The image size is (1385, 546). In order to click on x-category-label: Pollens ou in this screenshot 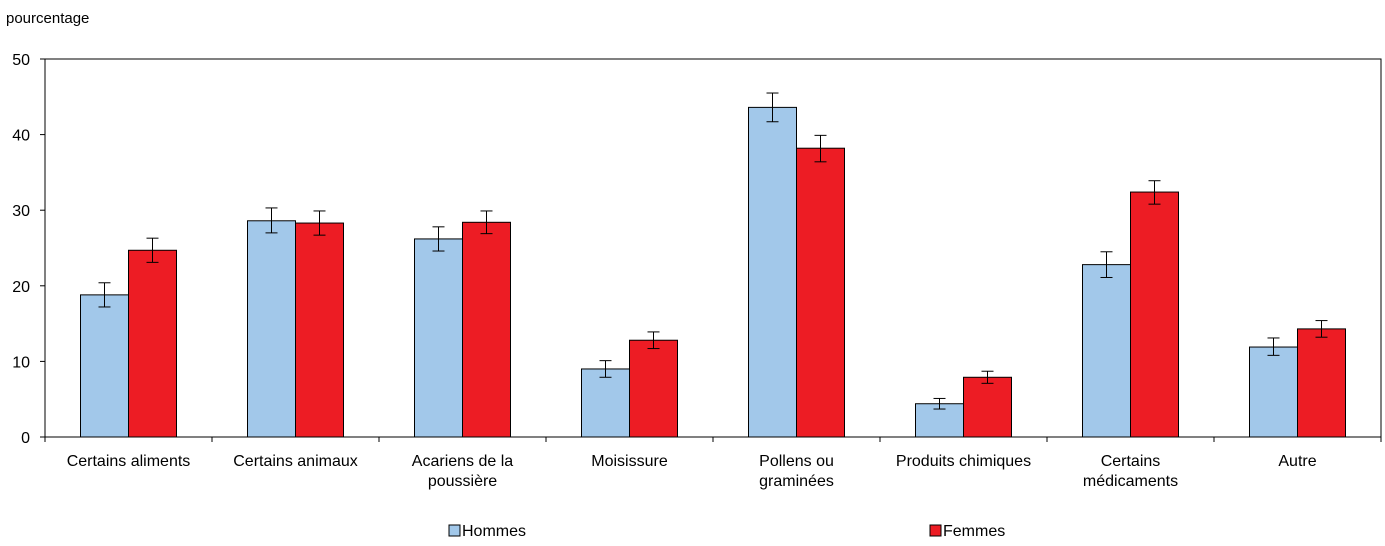, I will do `click(796, 461)`.